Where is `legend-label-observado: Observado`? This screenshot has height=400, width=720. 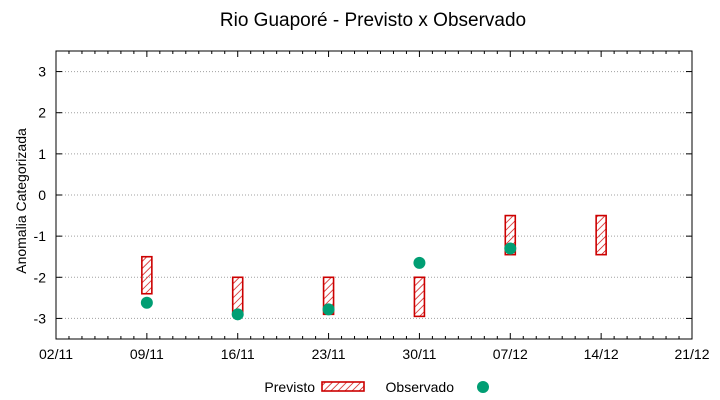
legend-label-observado: Observado is located at coordinates (420, 387).